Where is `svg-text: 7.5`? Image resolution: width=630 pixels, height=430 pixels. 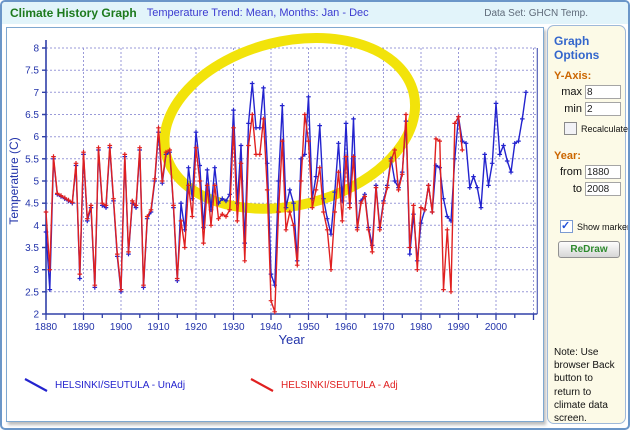
svg-text: 7.5 is located at coordinates (32, 71).